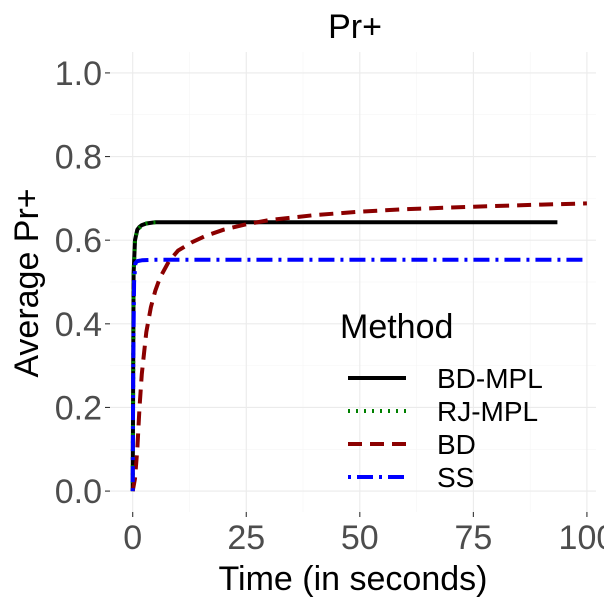 This screenshot has width=604, height=604. Describe the element at coordinates (360, 538) in the screenshot. I see `x-tick-label: 50` at that location.